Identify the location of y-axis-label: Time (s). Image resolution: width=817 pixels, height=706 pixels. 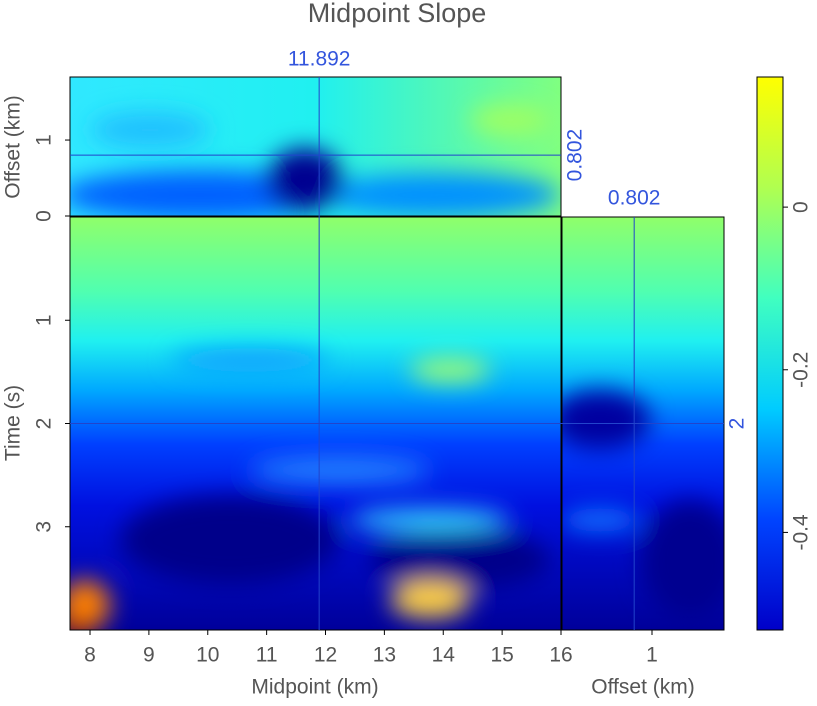
(13, 423).